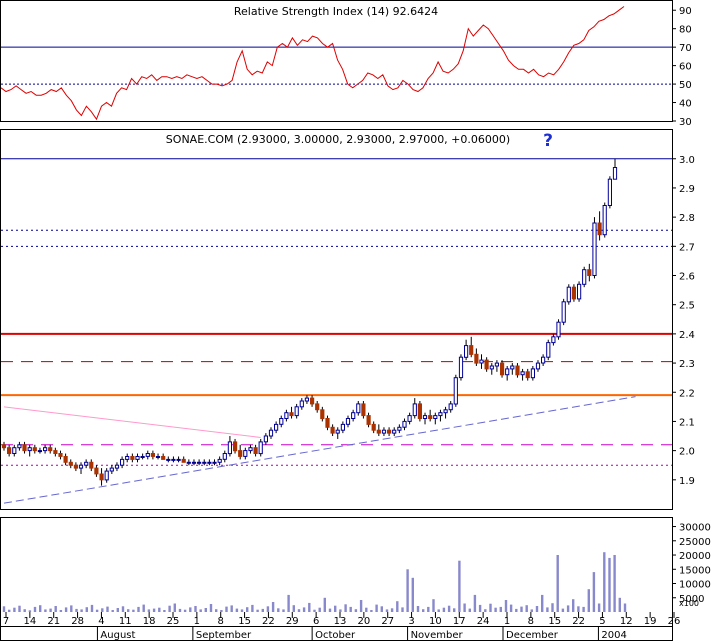  What do you see at coordinates (687, 218) in the screenshot?
I see `price-tick-label: 2.8` at bounding box center [687, 218].